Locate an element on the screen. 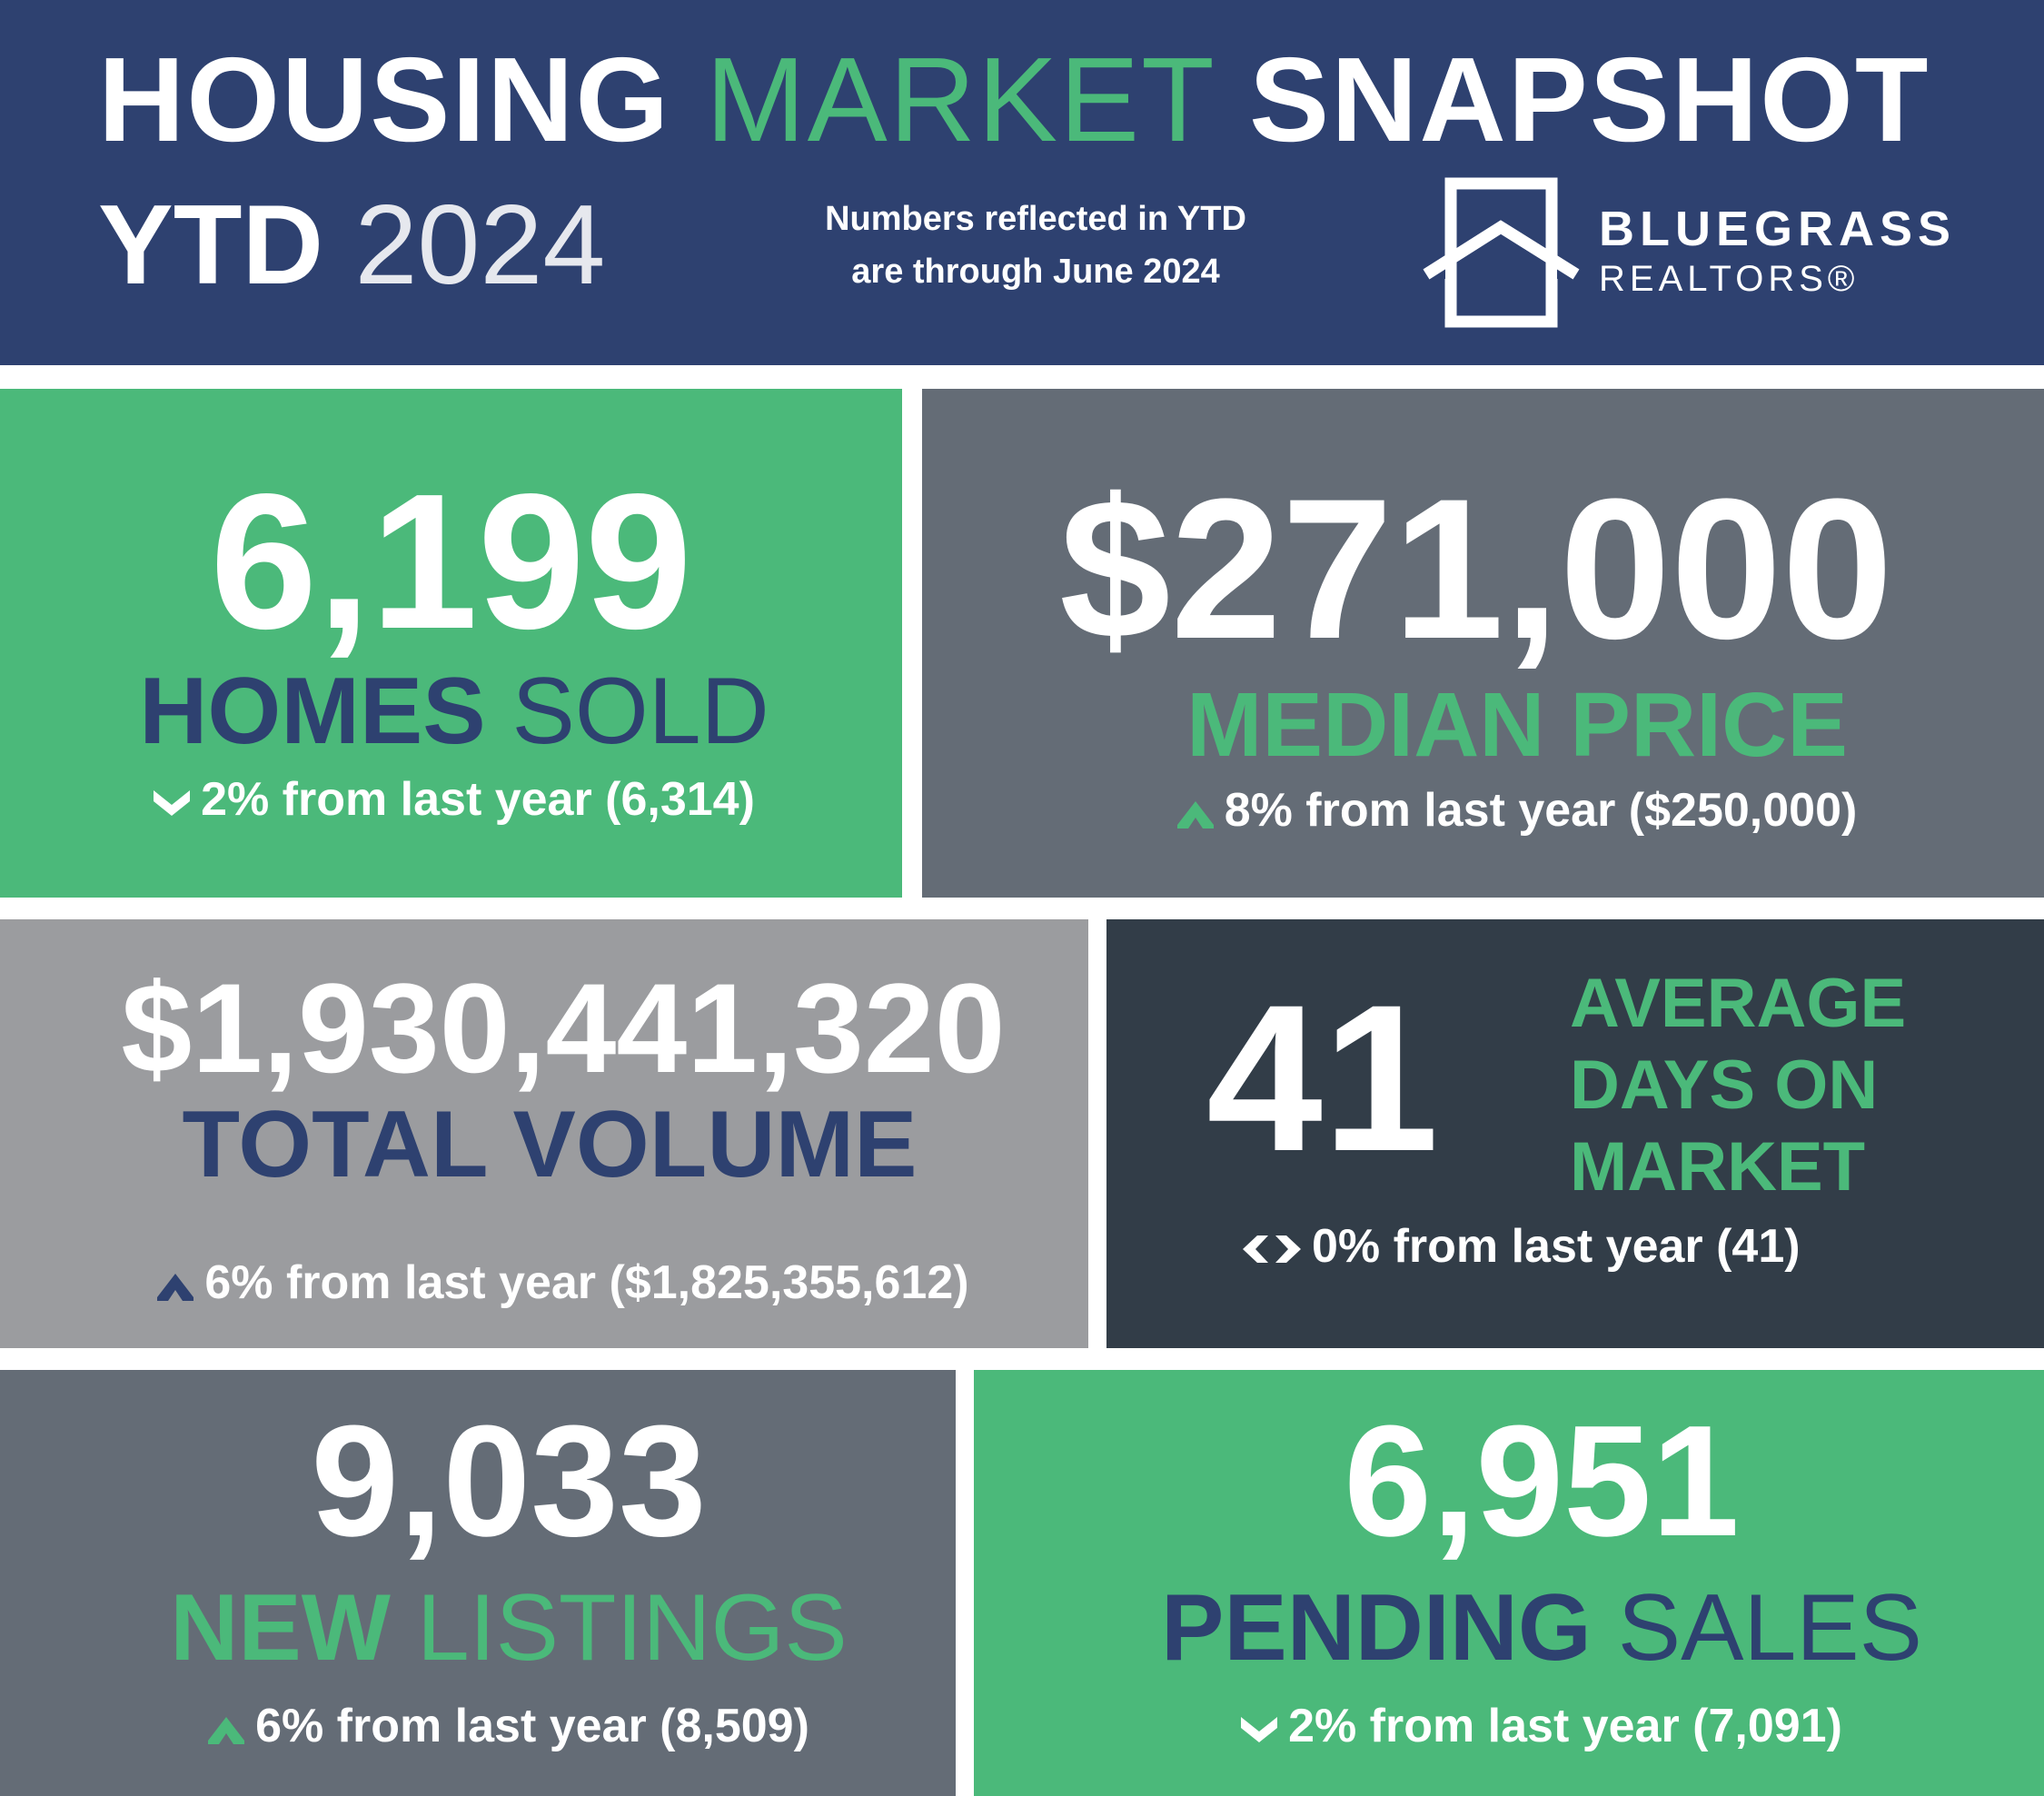  dom-label-line-1: AVERAGE is located at coordinates (1739, 1003).